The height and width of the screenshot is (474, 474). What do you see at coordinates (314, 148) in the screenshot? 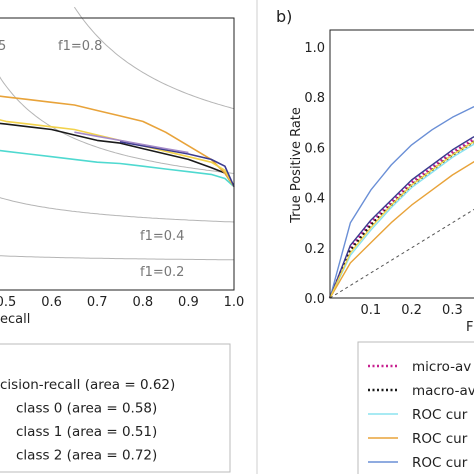
I see `y-tick-label-0-6: 0.6` at bounding box center [314, 148].